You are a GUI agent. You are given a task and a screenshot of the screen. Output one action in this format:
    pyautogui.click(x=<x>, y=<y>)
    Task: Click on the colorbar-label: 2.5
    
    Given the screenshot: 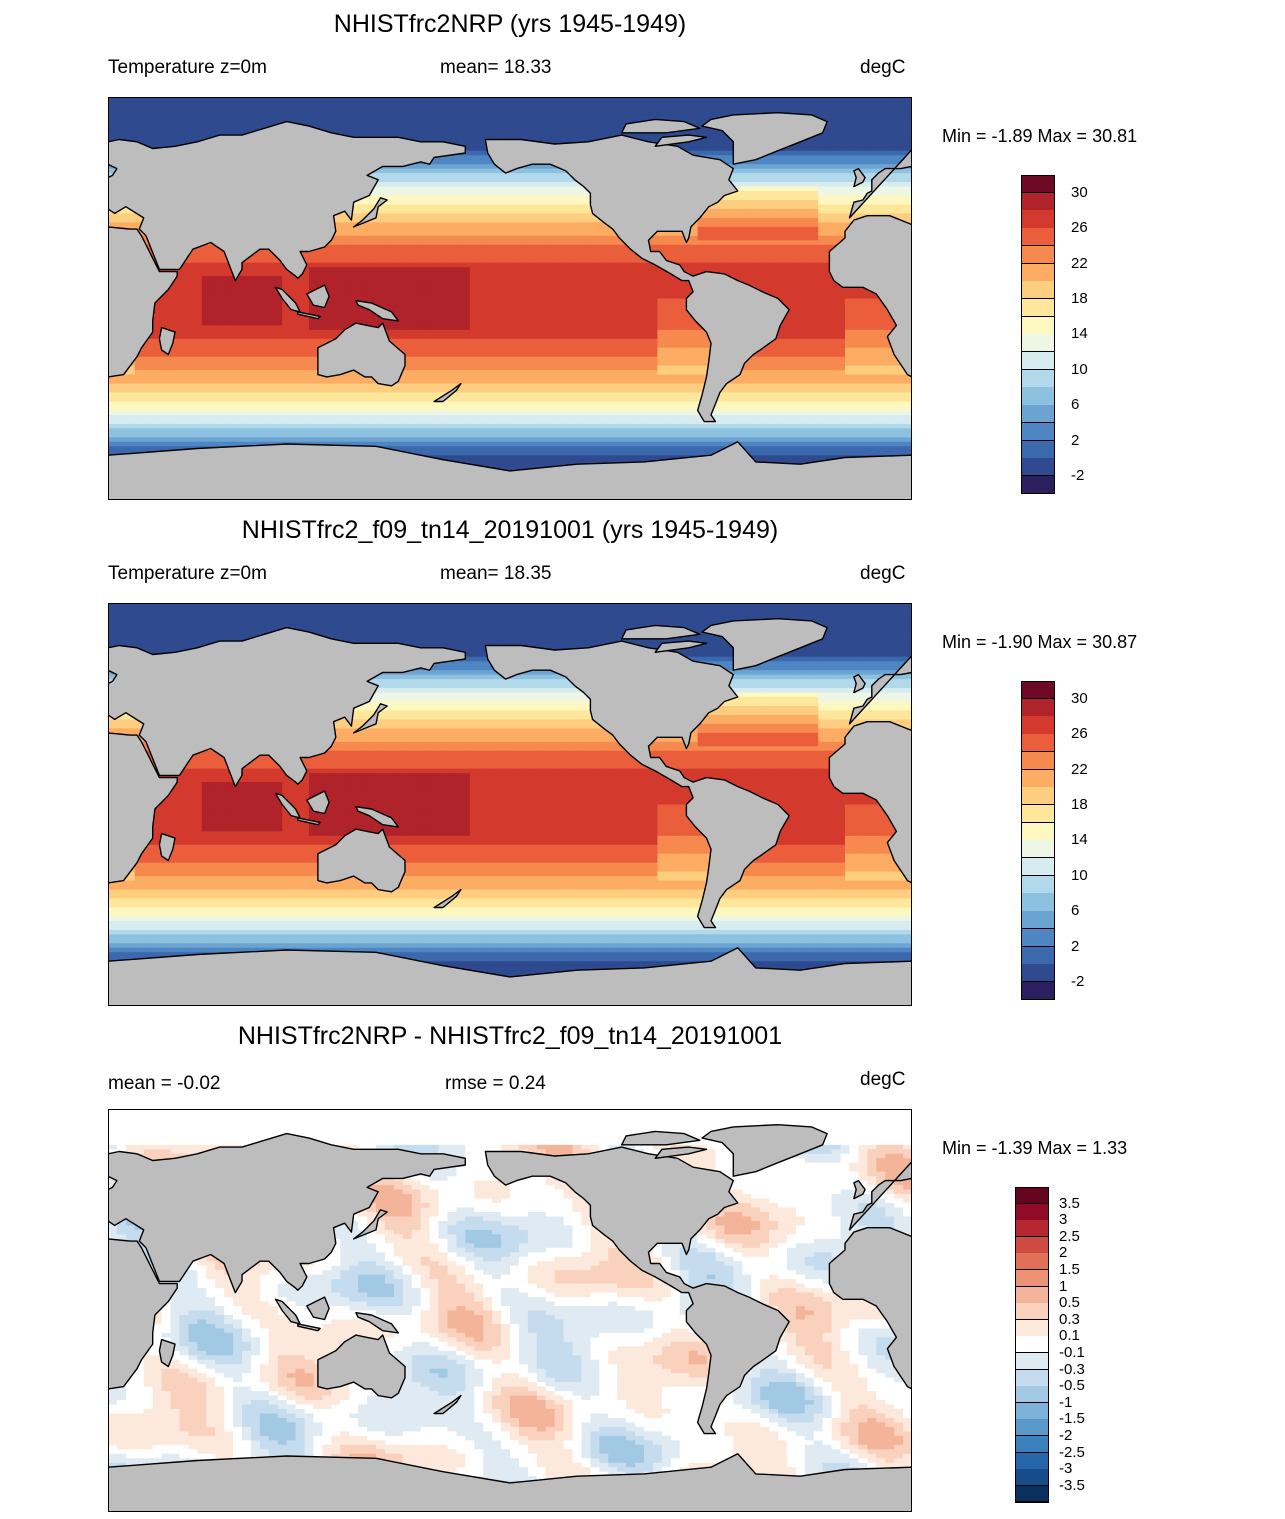 What is the action you would take?
    pyautogui.click(x=1069, y=1236)
    